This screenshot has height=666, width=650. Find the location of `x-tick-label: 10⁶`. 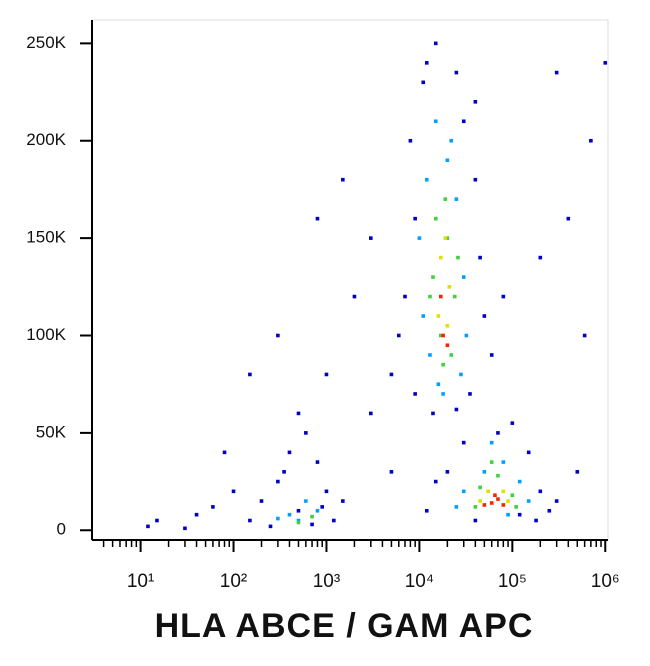

x-tick-label: 10⁶ is located at coordinates (605, 581).